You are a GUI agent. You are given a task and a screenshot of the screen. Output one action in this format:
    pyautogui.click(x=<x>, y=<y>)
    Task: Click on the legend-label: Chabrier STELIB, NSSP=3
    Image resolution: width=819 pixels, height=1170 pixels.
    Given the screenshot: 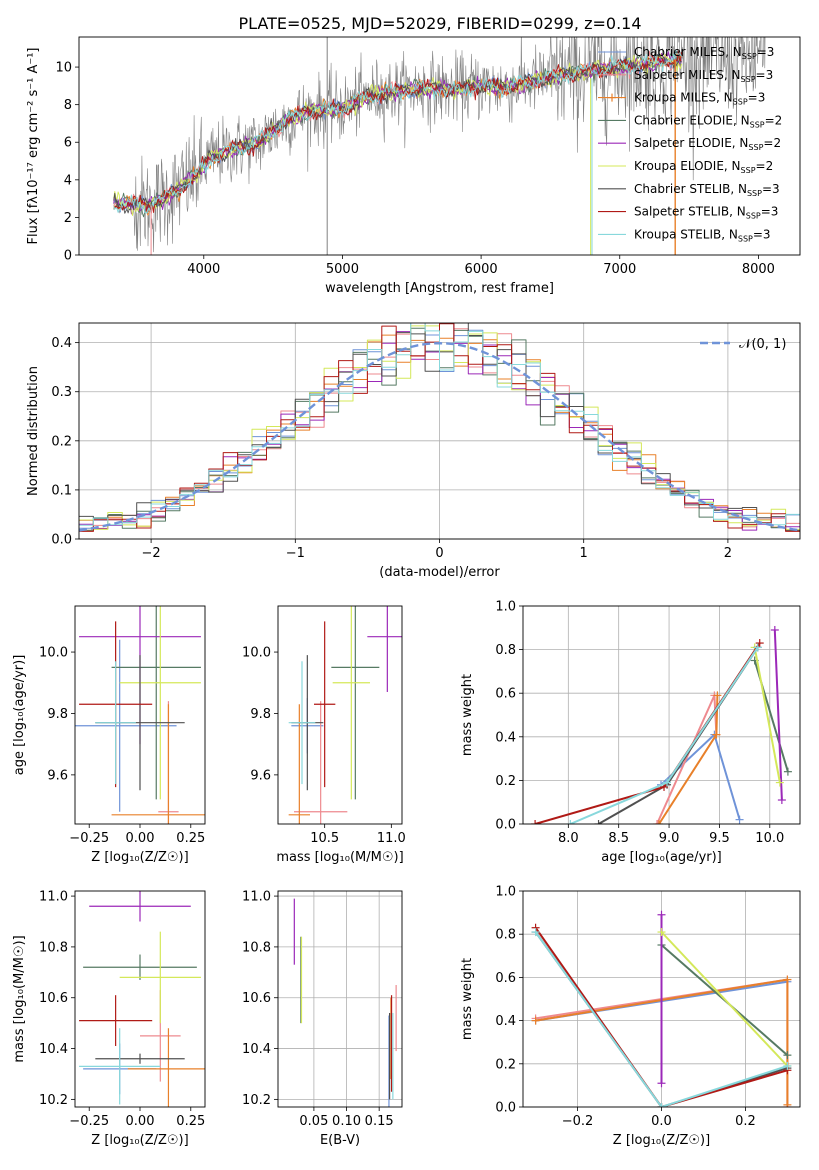 What is the action you would take?
    pyautogui.click(x=707, y=190)
    